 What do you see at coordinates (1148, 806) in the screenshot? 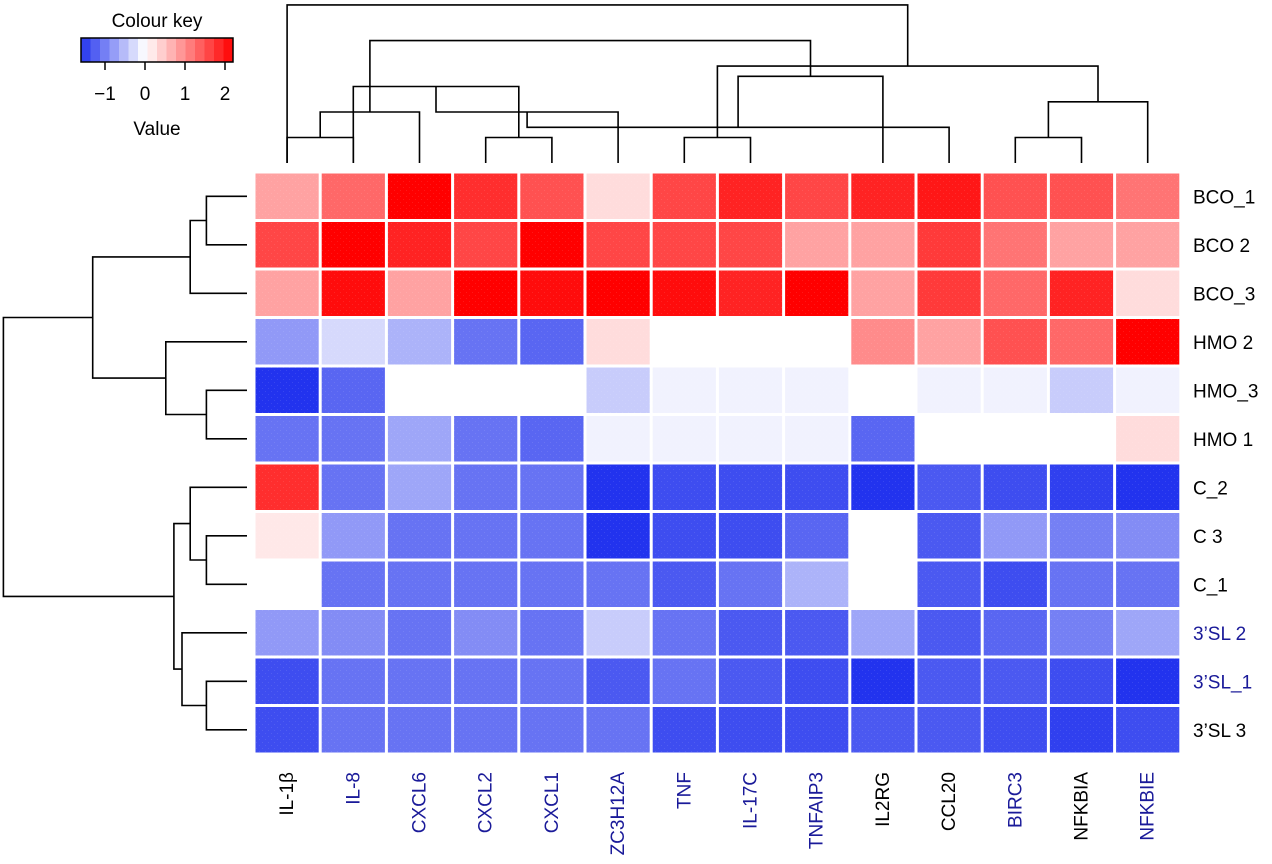
I see `column-label: NFKBIE` at bounding box center [1148, 806].